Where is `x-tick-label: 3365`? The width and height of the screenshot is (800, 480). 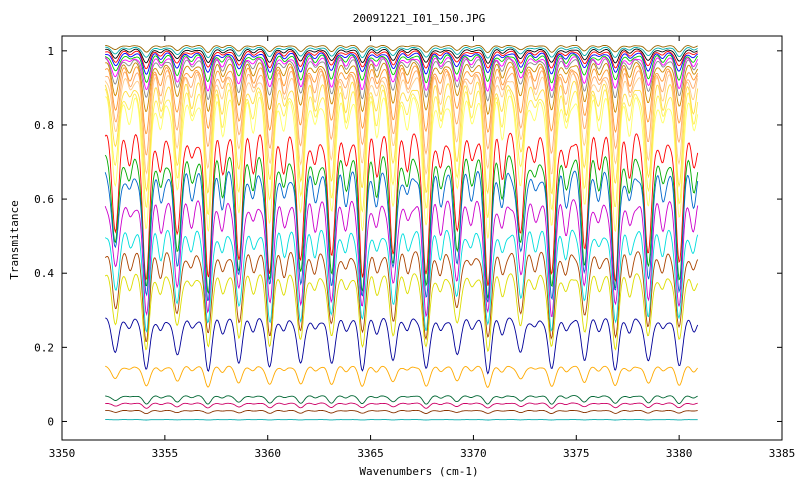 x-tick-label: 3365 is located at coordinates (370, 453).